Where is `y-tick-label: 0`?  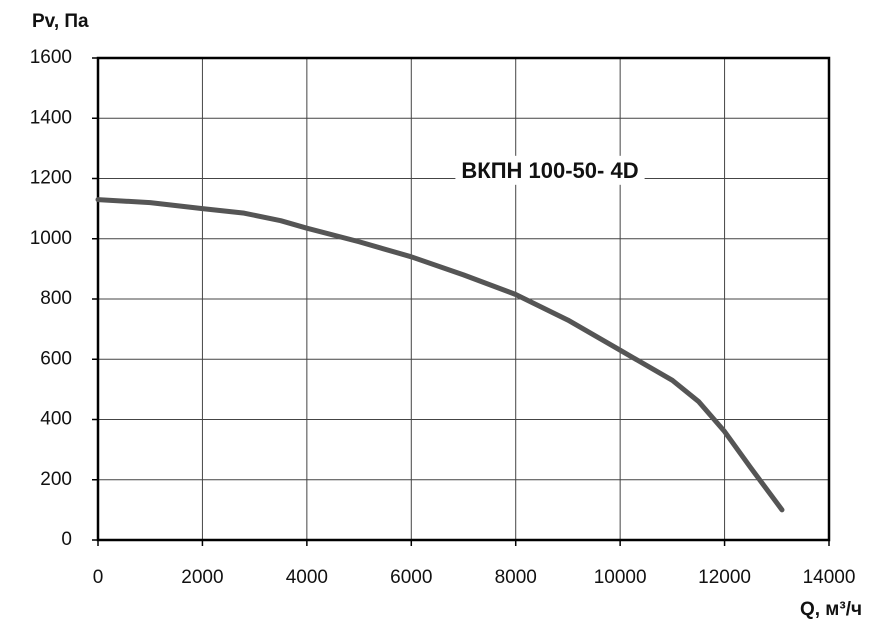
y-tick-label: 0 is located at coordinates (66, 539).